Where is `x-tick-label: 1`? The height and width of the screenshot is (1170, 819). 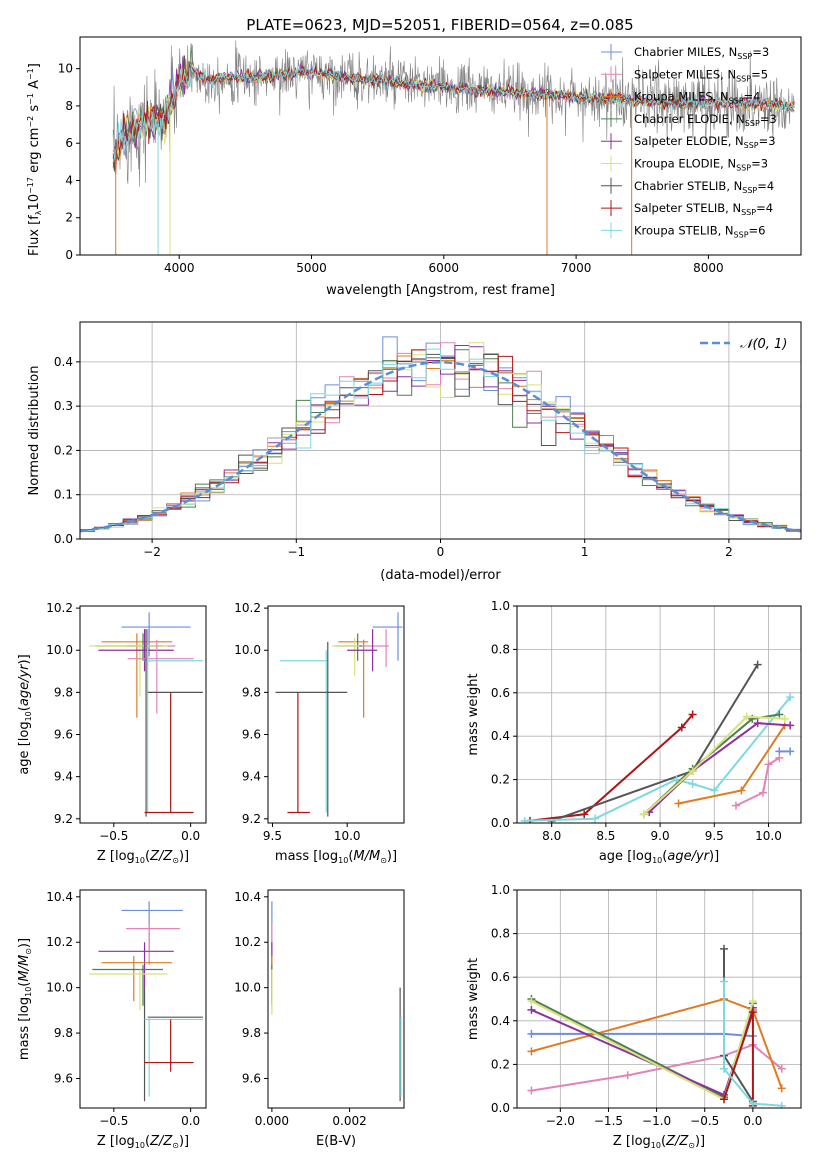 x-tick-label: 1 is located at coordinates (585, 552).